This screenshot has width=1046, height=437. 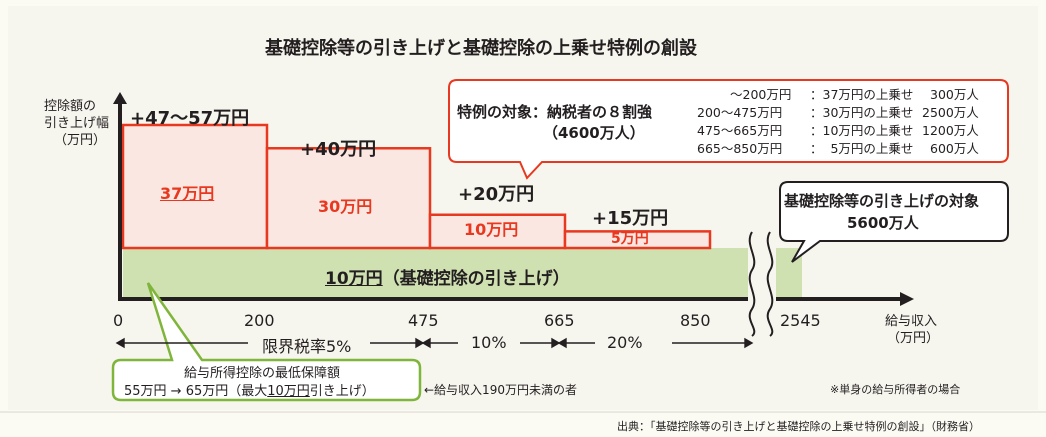 What do you see at coordinates (496, 194) in the screenshot?
I see `bar-3-top-label: +20万円` at bounding box center [496, 194].